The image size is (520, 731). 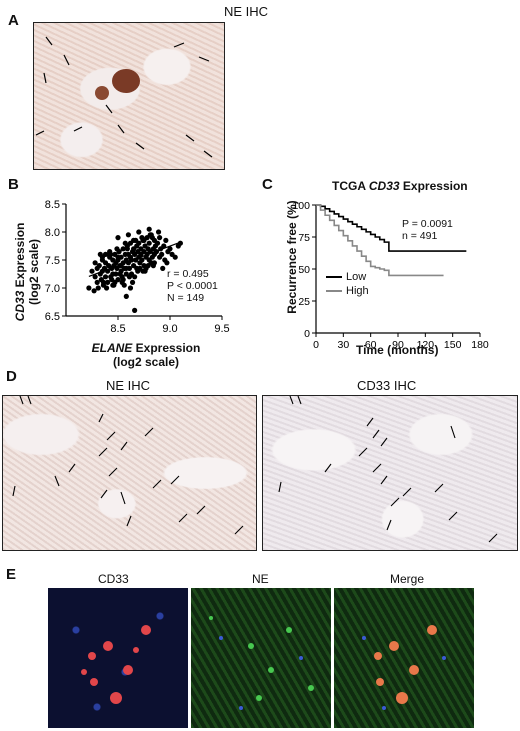 What do you see at coordinates (357, 291) in the screenshot?
I see `legend-label-high: High` at bounding box center [357, 291].